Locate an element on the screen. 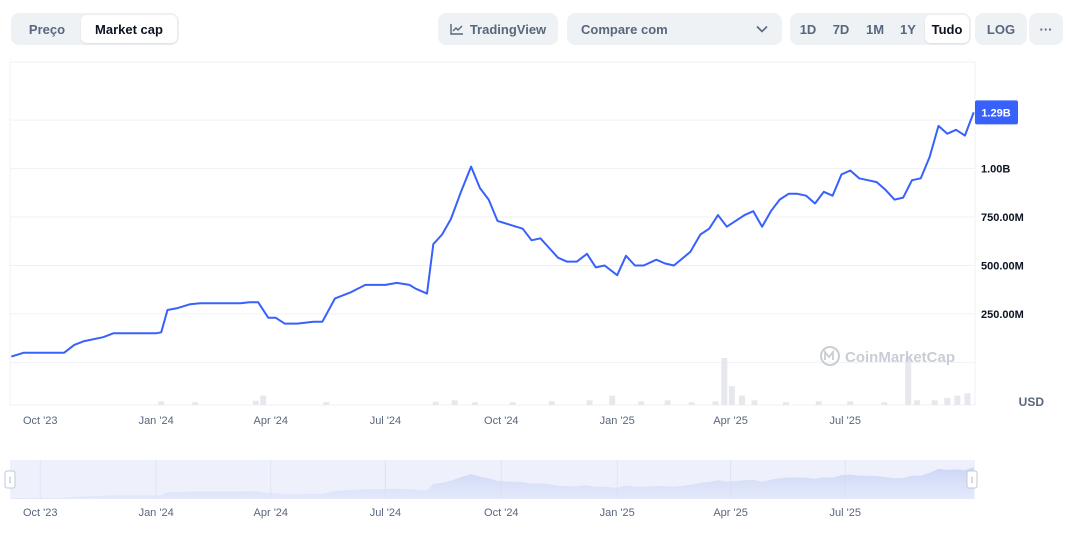 Image resolution: width=1069 pixels, height=537 pixels. x-tick-label: Jan '24 is located at coordinates (156, 421).